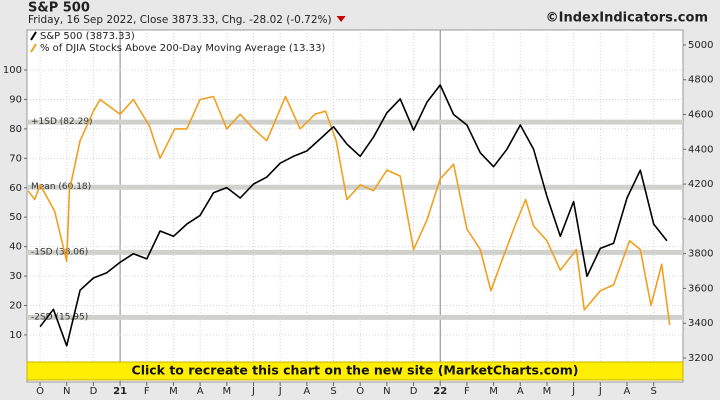 The image size is (720, 400). Describe the element at coordinates (15, 276) in the screenshot. I see `y-tick-label: 30` at that location.